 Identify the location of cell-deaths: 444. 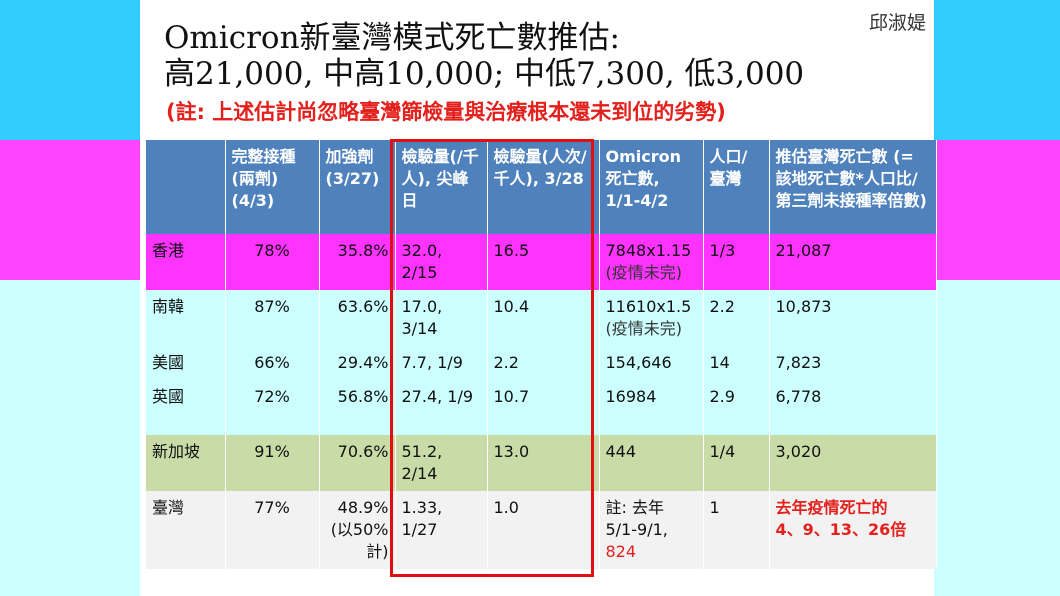
(651, 463).